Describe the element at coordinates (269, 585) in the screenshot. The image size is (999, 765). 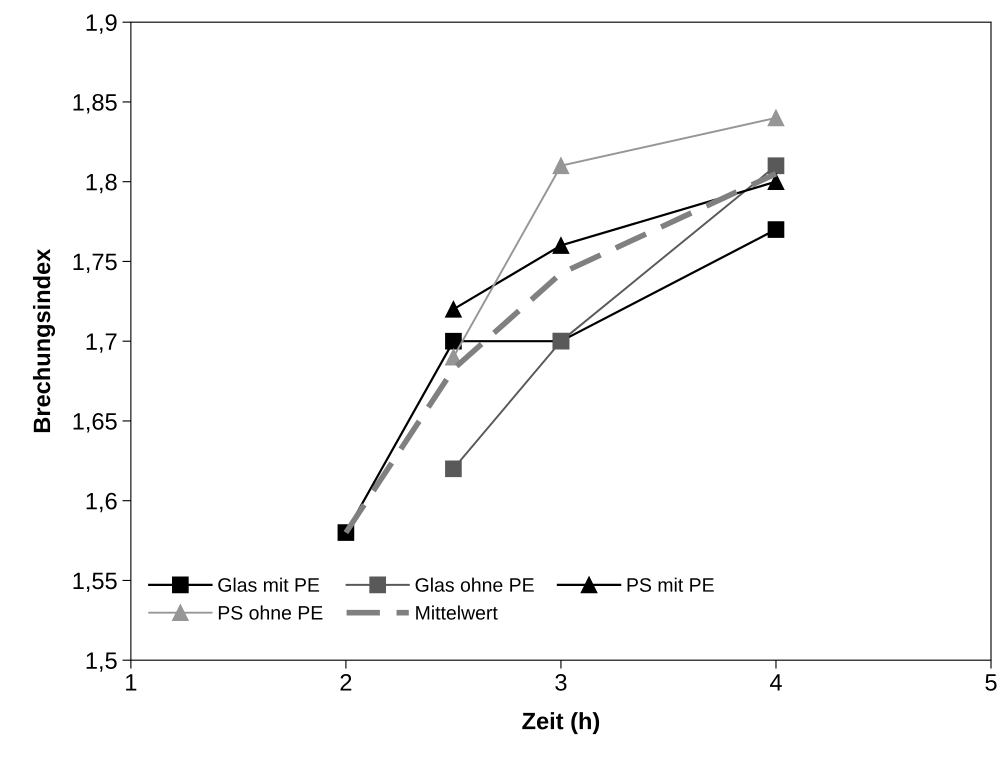
I see `legend-label: Glas mit PE` at that location.